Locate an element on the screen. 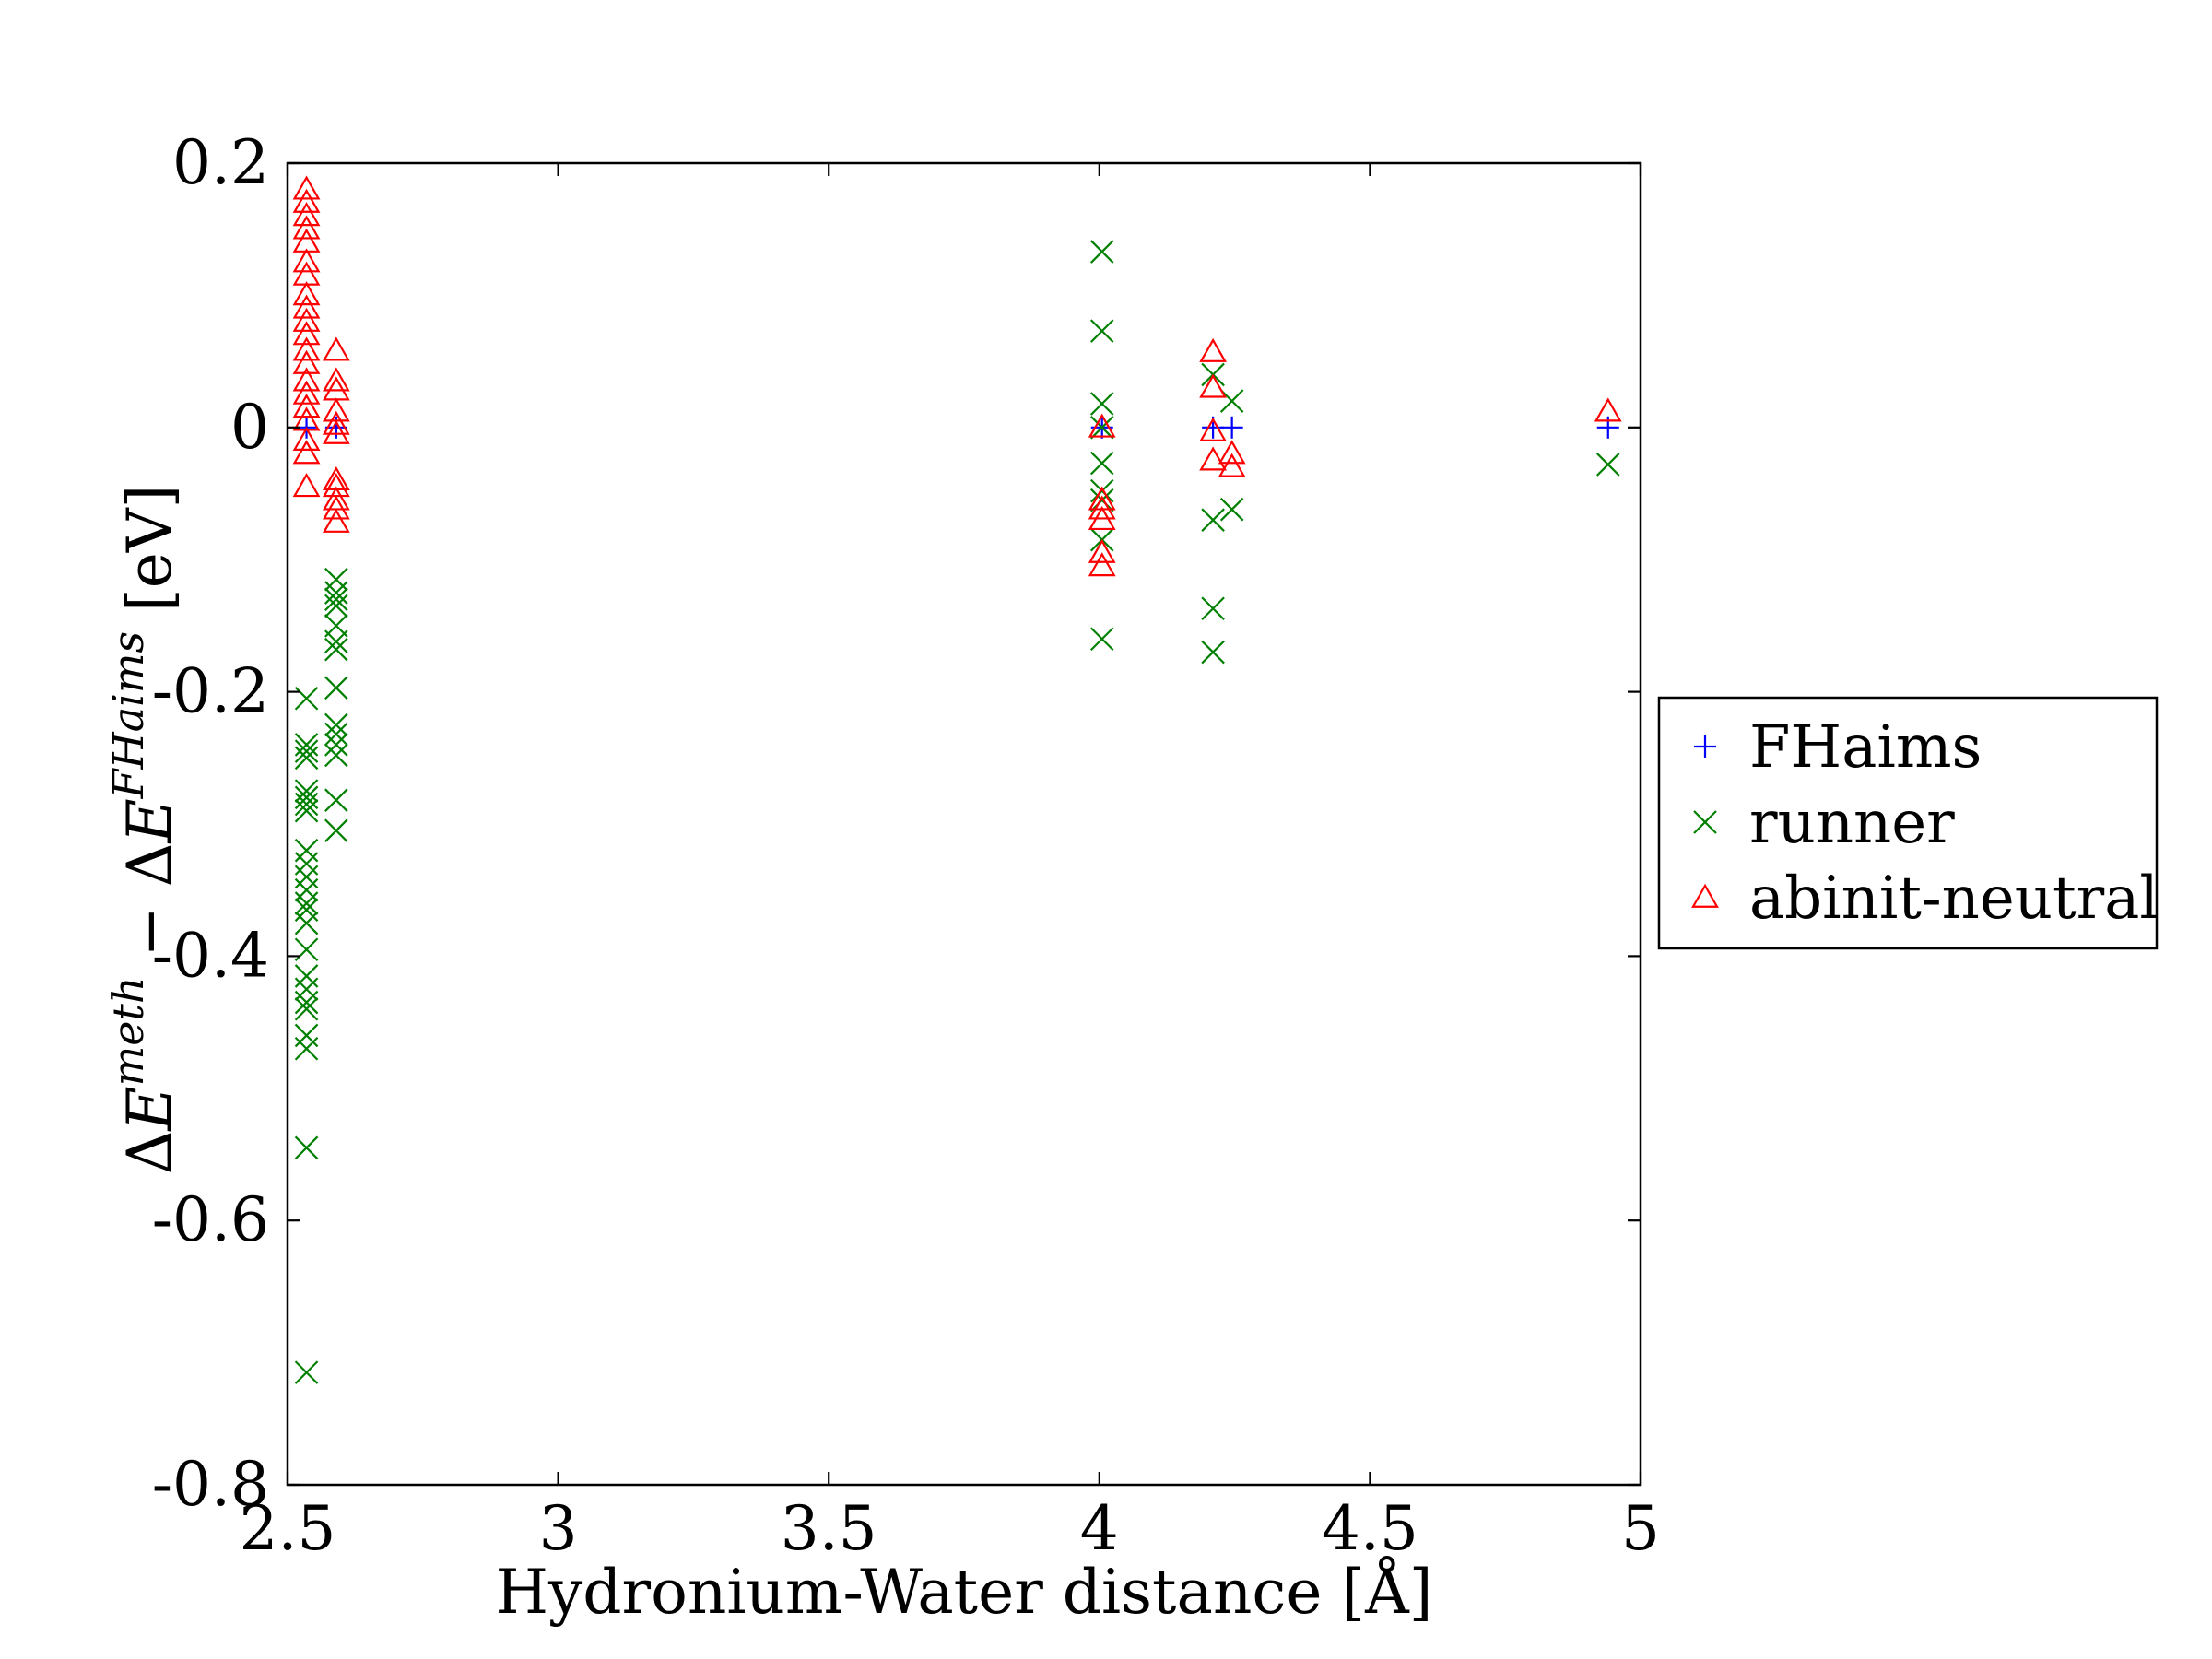 The height and width of the screenshot is (1659, 2212). legend-box is located at coordinates (1908, 823).